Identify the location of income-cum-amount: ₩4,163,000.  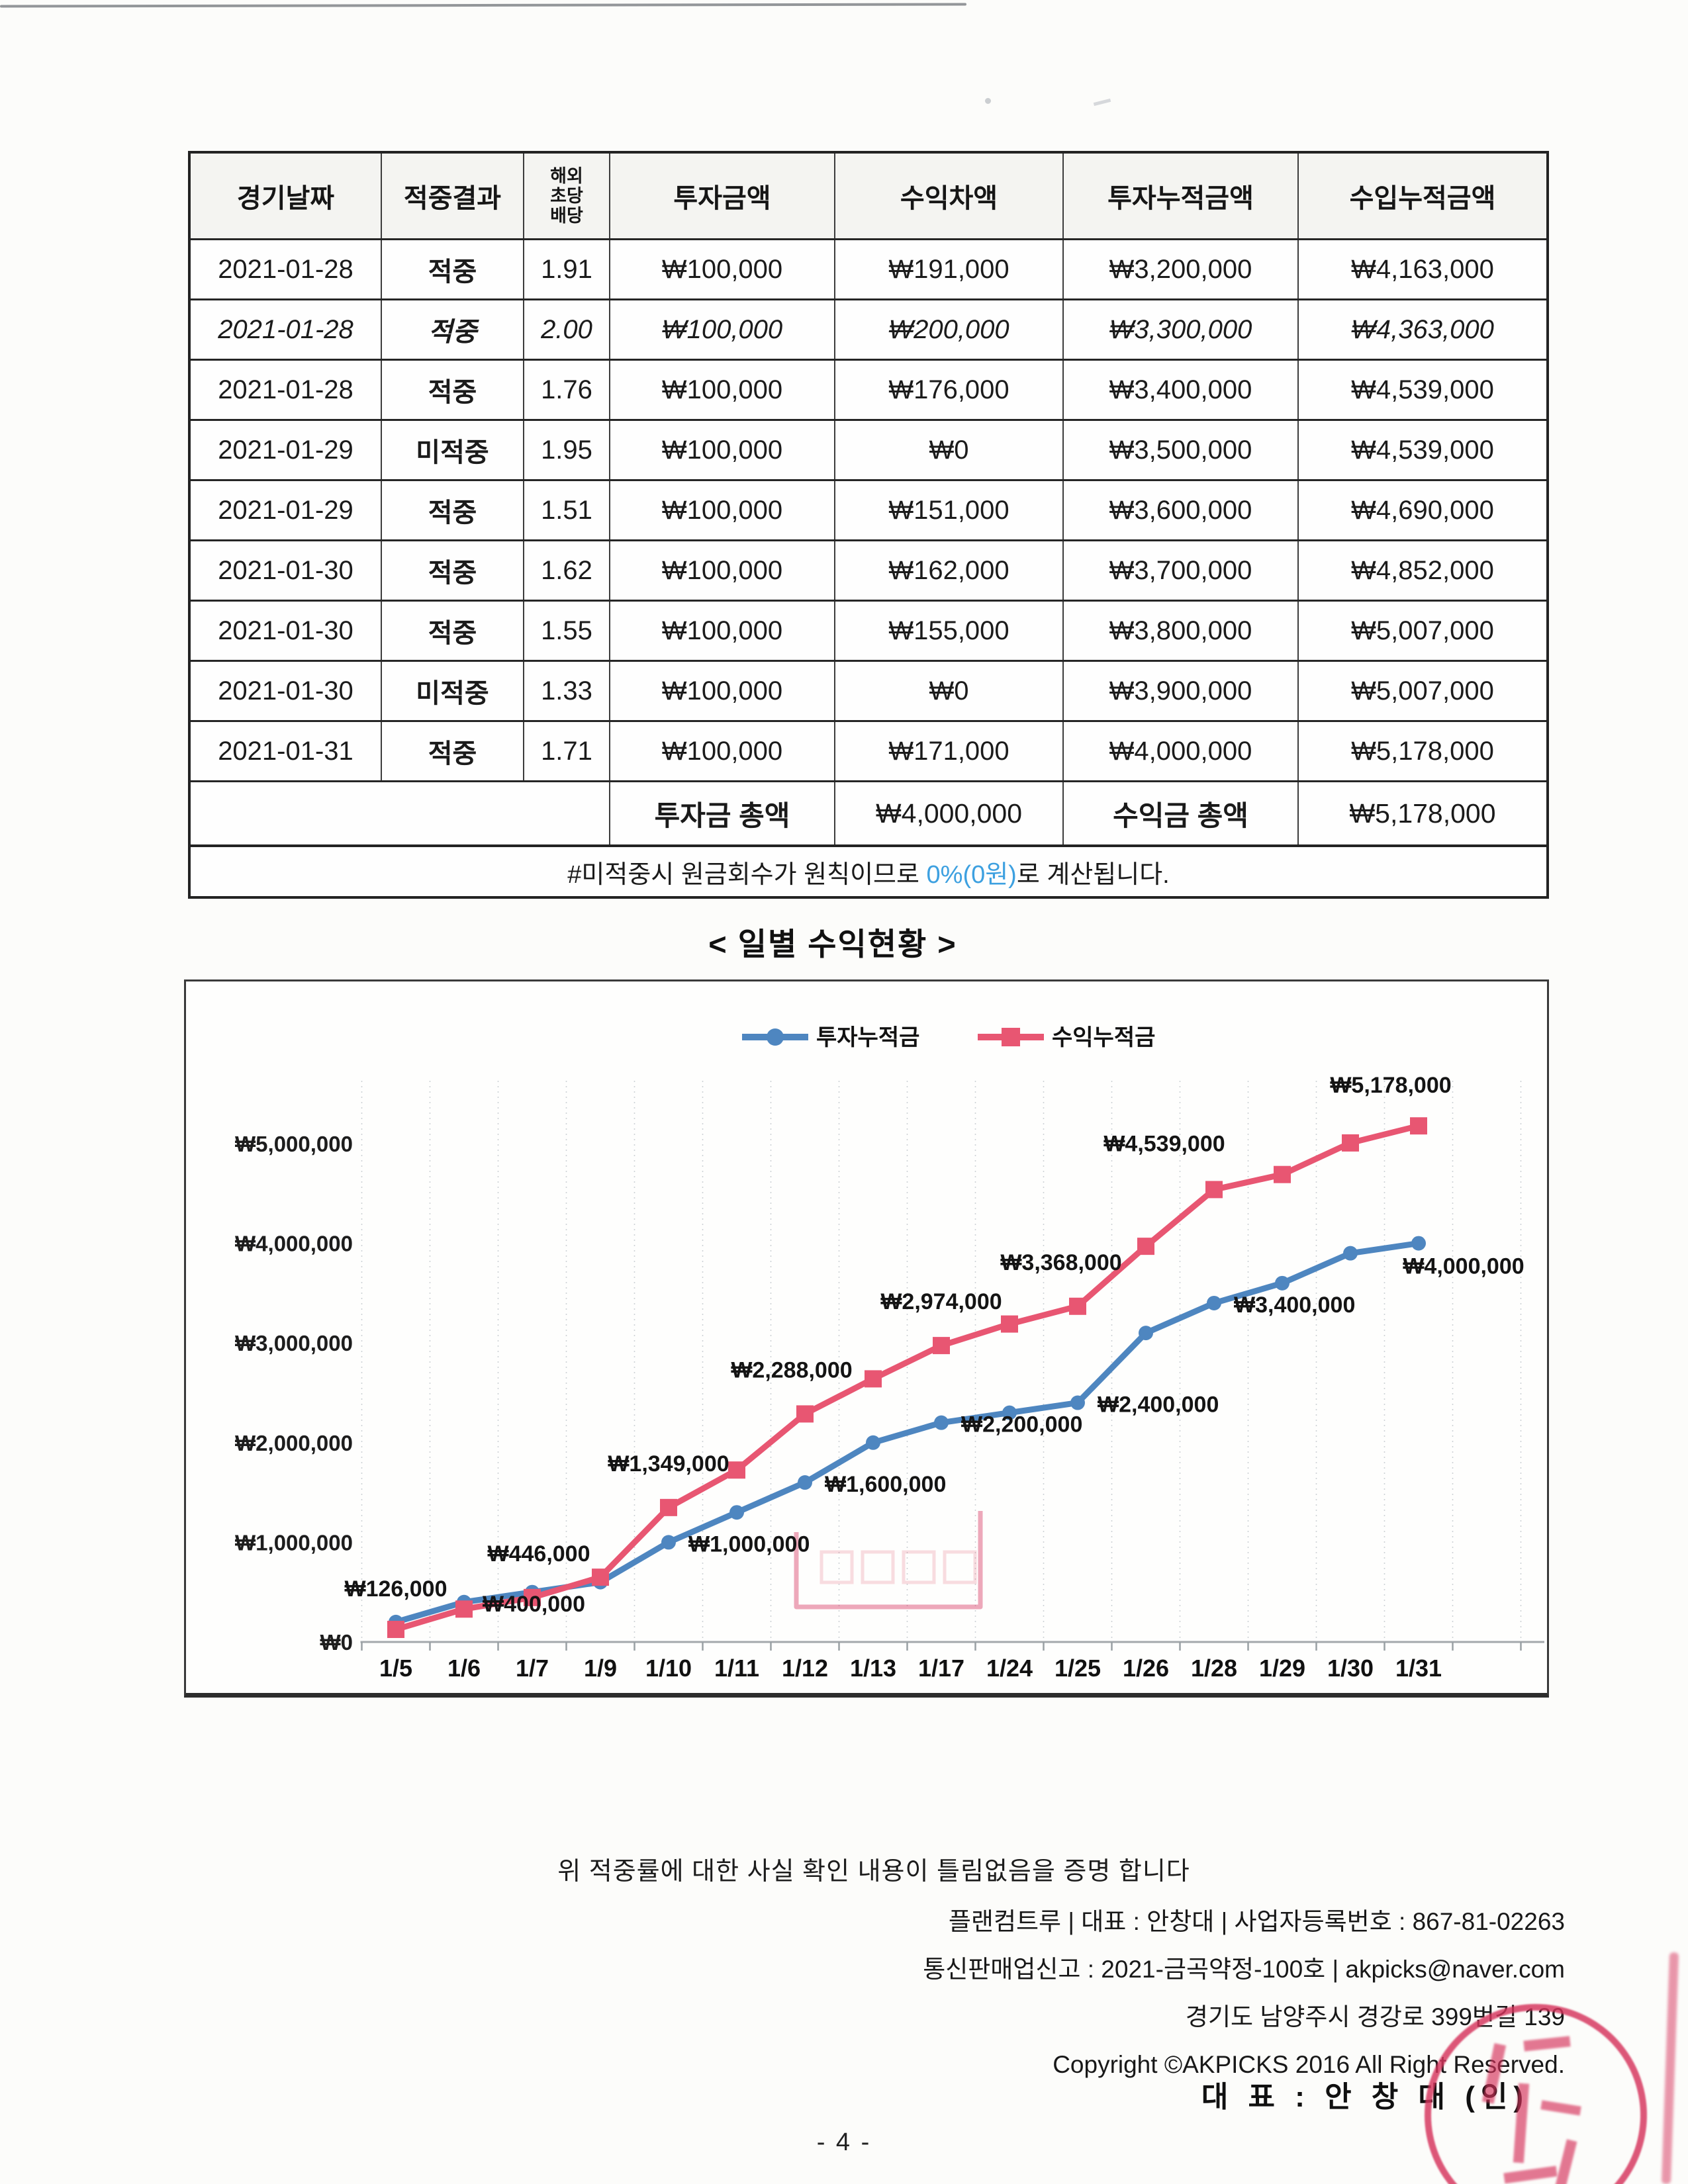
(1422, 269).